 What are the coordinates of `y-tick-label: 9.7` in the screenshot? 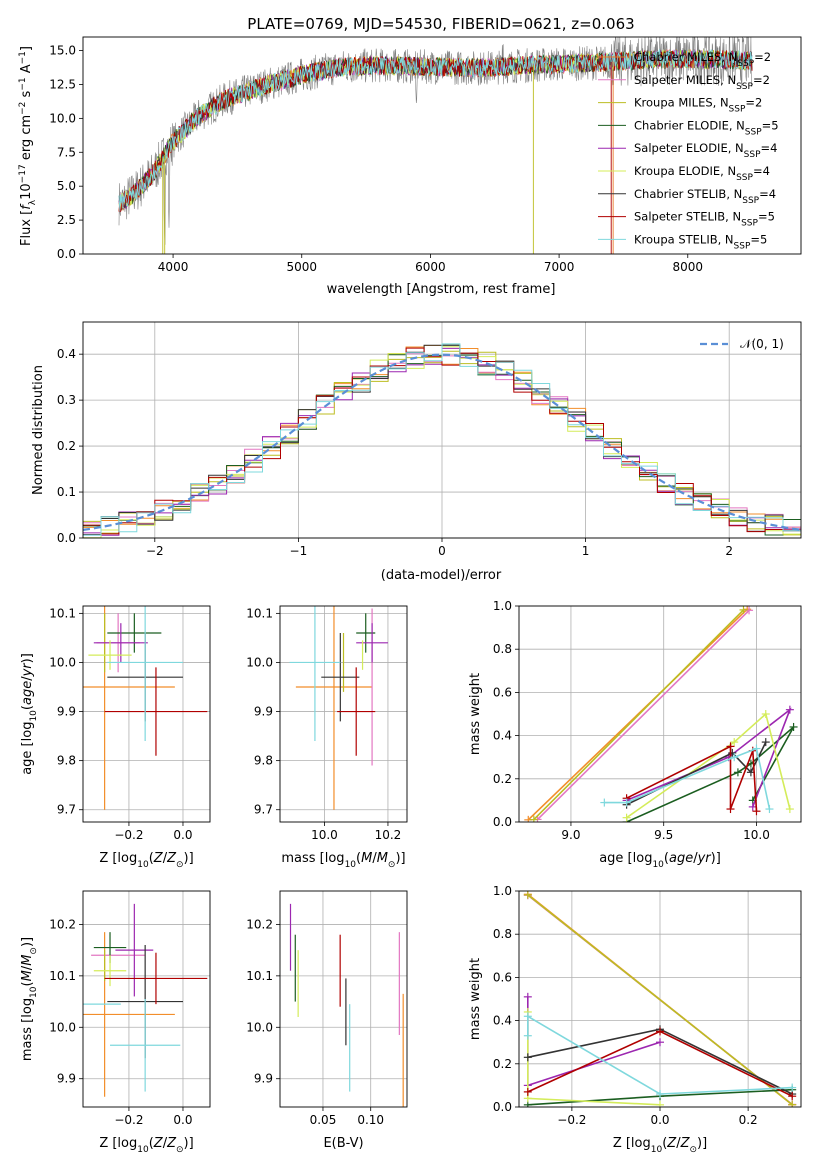 It's located at (263, 810).